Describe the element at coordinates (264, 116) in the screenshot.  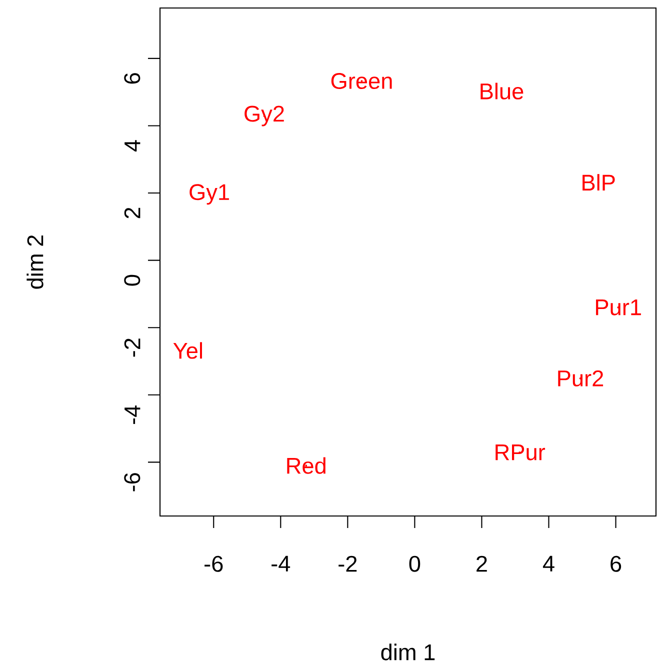
I see `data-label: Gy2` at that location.